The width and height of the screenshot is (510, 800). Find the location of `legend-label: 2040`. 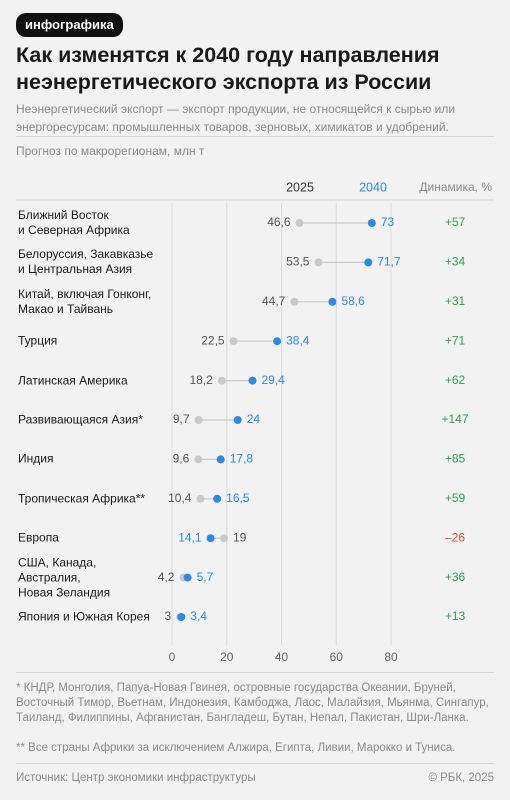

legend-label: 2040 is located at coordinates (373, 187).